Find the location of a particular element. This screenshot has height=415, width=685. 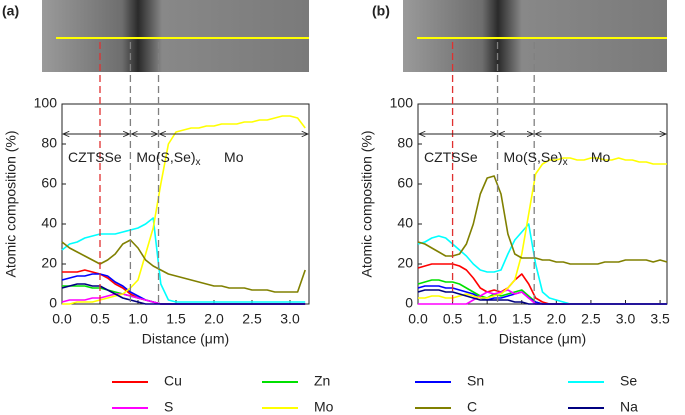

x-tick-label: 3.5 is located at coordinates (660, 319).